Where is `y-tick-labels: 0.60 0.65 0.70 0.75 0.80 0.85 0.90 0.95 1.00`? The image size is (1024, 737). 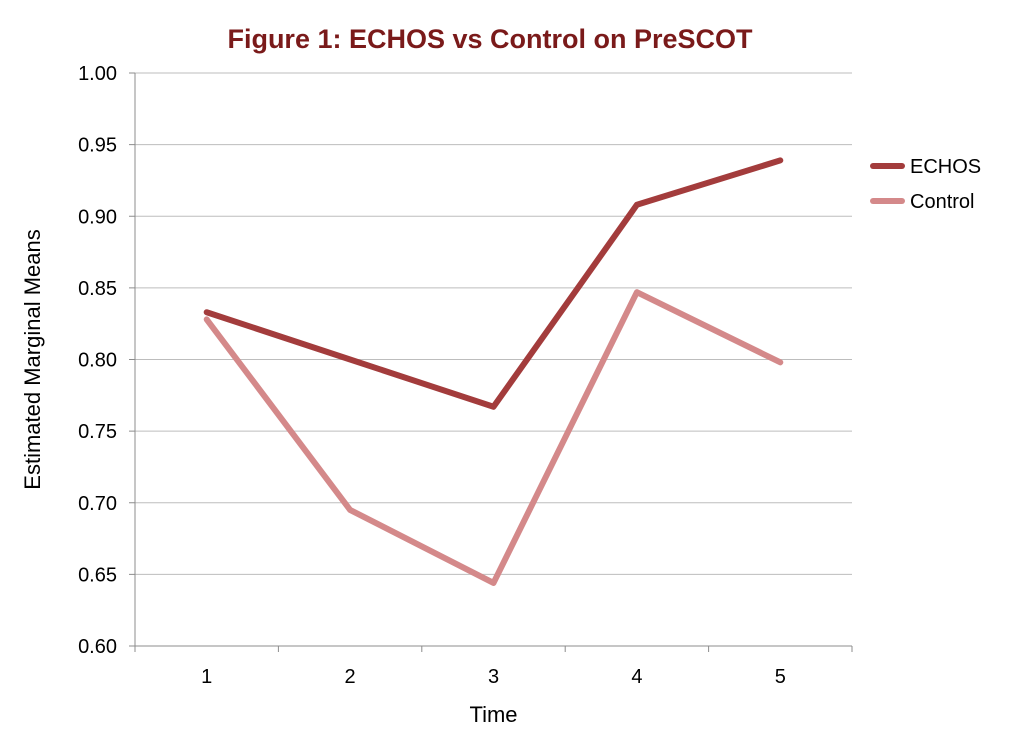 y-tick-labels: 0.60 0.65 0.70 0.75 0.80 0.85 0.90 0.95 1.00 is located at coordinates (97, 360).